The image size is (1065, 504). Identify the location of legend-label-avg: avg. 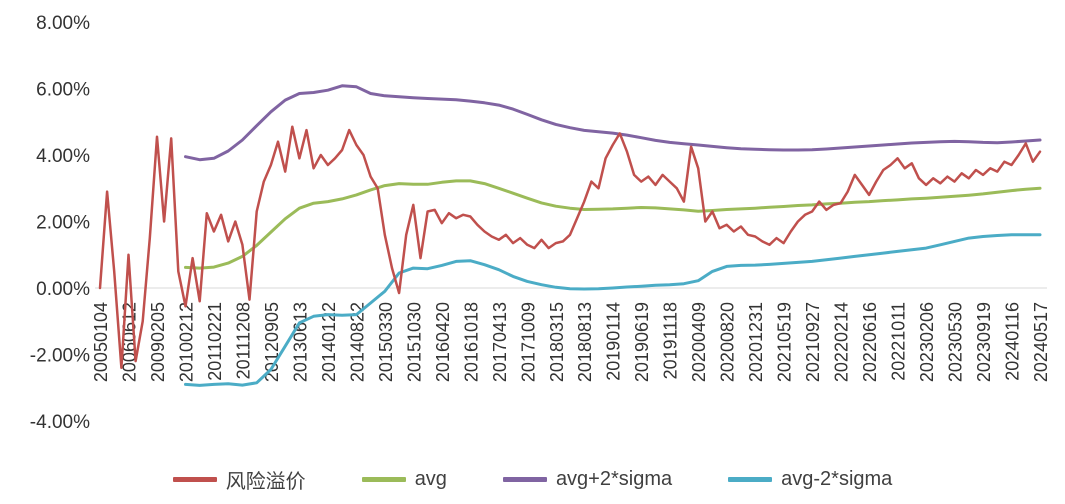
(430, 479).